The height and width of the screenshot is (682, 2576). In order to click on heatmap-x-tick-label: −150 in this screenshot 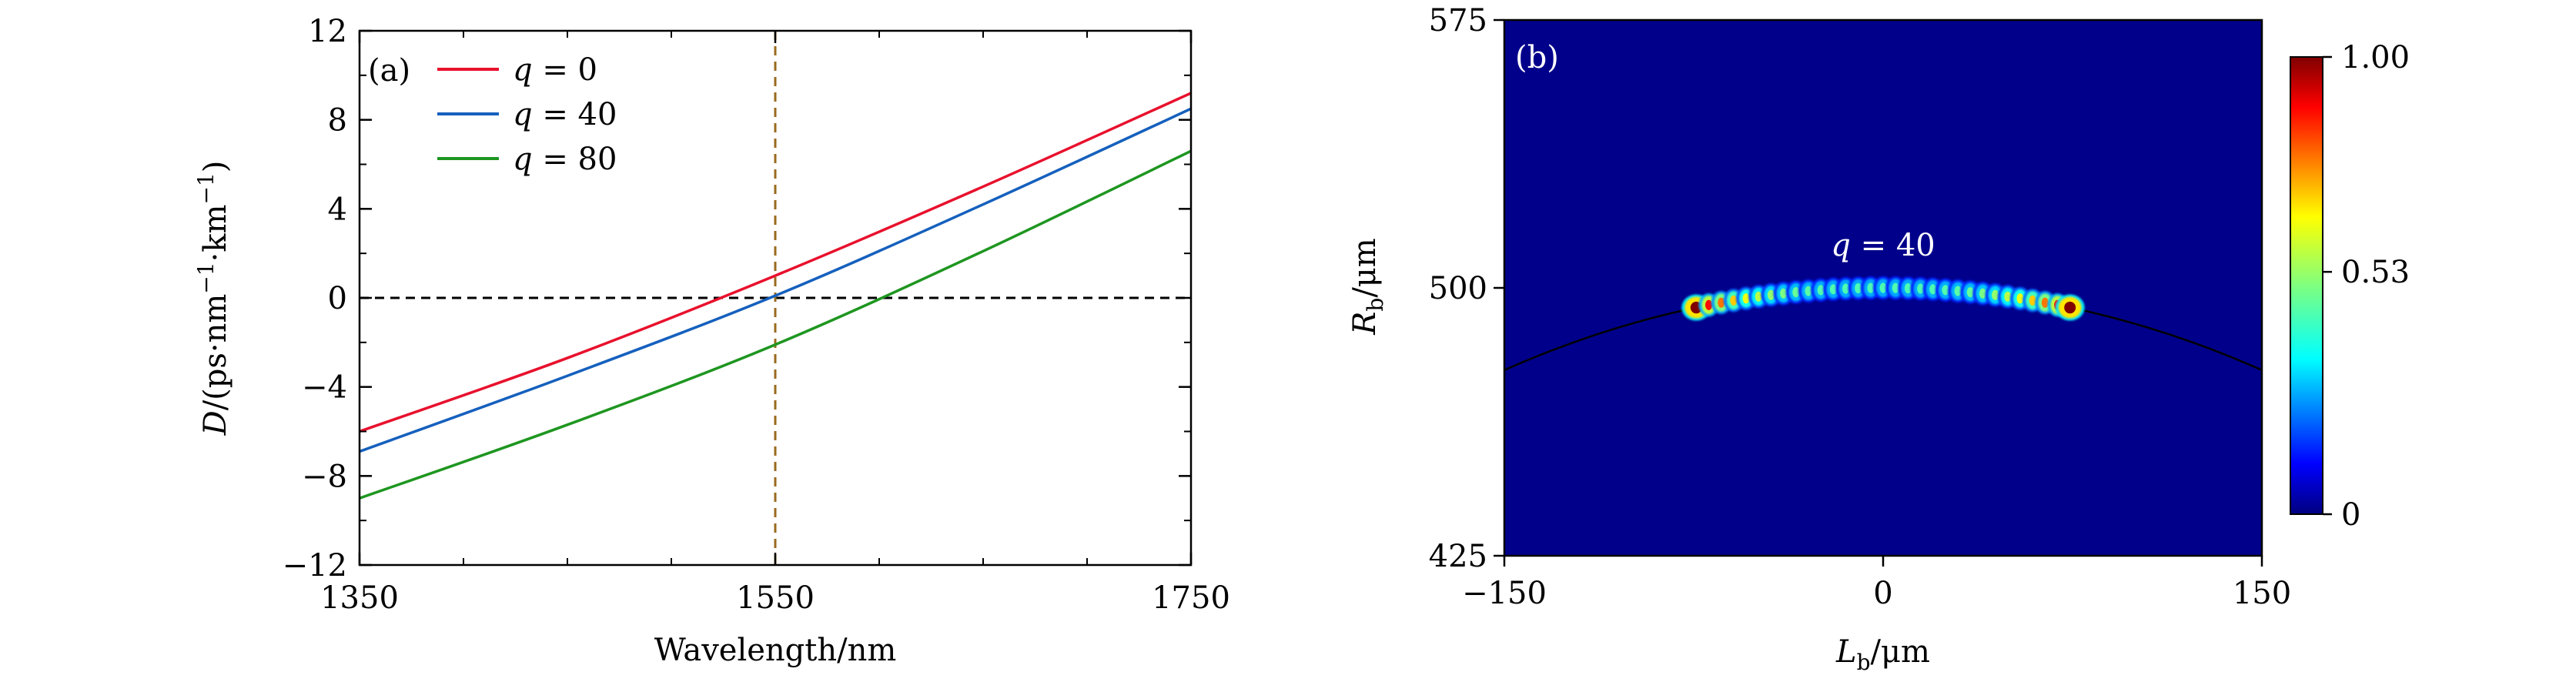, I will do `click(1505, 593)`.